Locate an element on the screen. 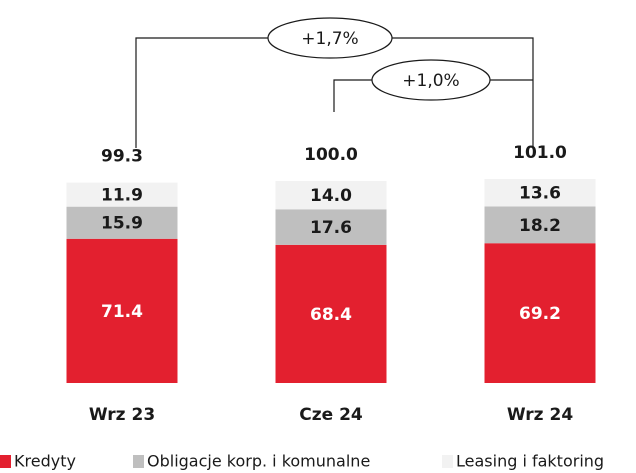 This screenshot has width=636, height=473. annotation: +1,0% is located at coordinates (430, 81).